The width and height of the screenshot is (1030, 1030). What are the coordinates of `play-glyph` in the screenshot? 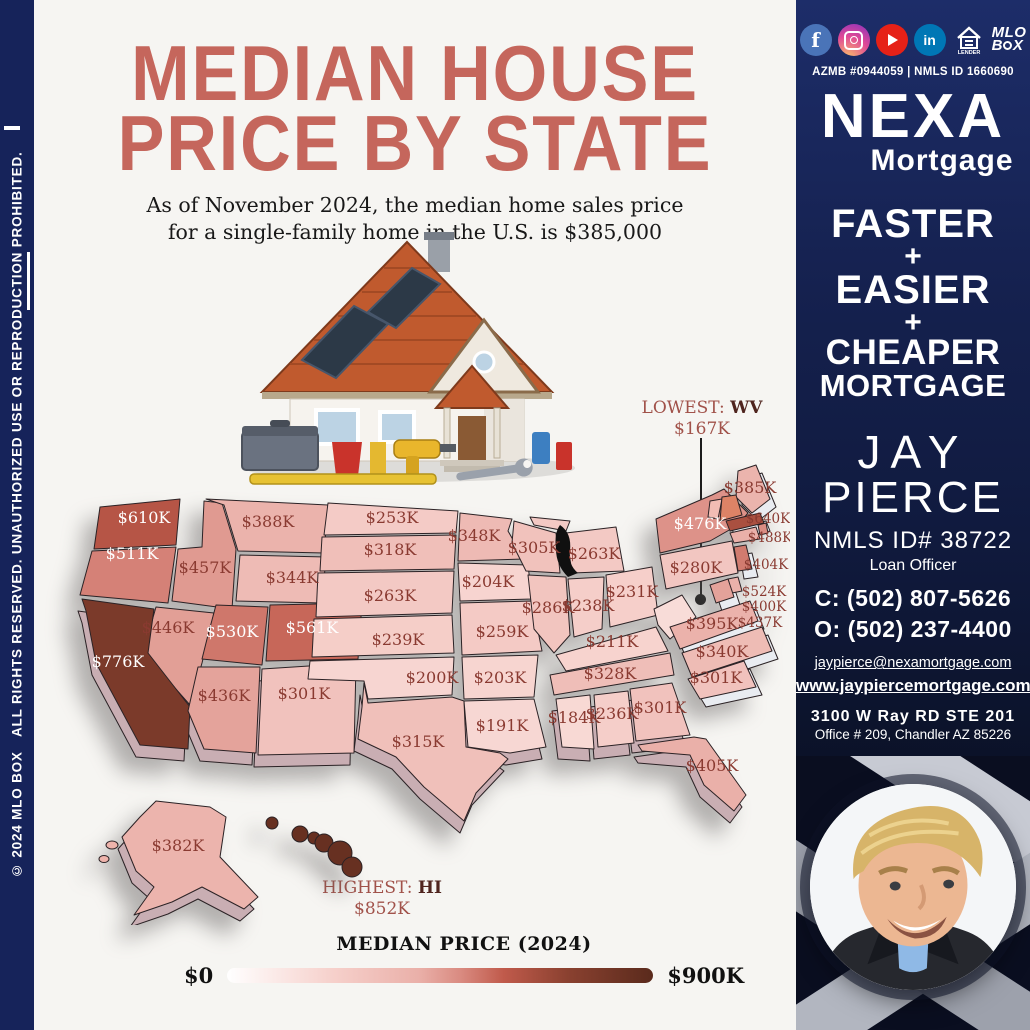 It's located at (893, 40).